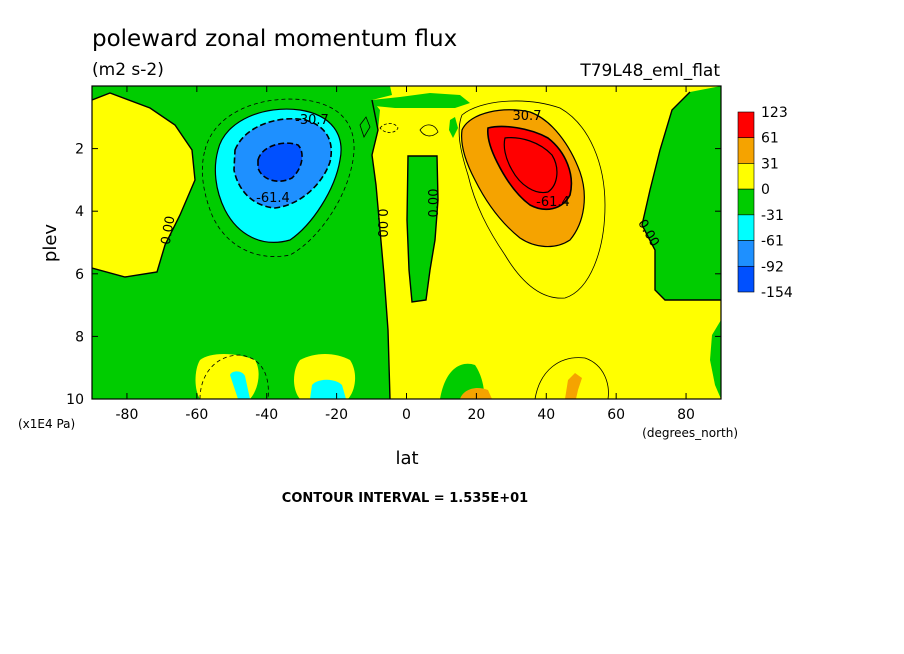 The image size is (904, 654). Describe the element at coordinates (546, 415) in the screenshot. I see `x-tick-label: 40` at that location.